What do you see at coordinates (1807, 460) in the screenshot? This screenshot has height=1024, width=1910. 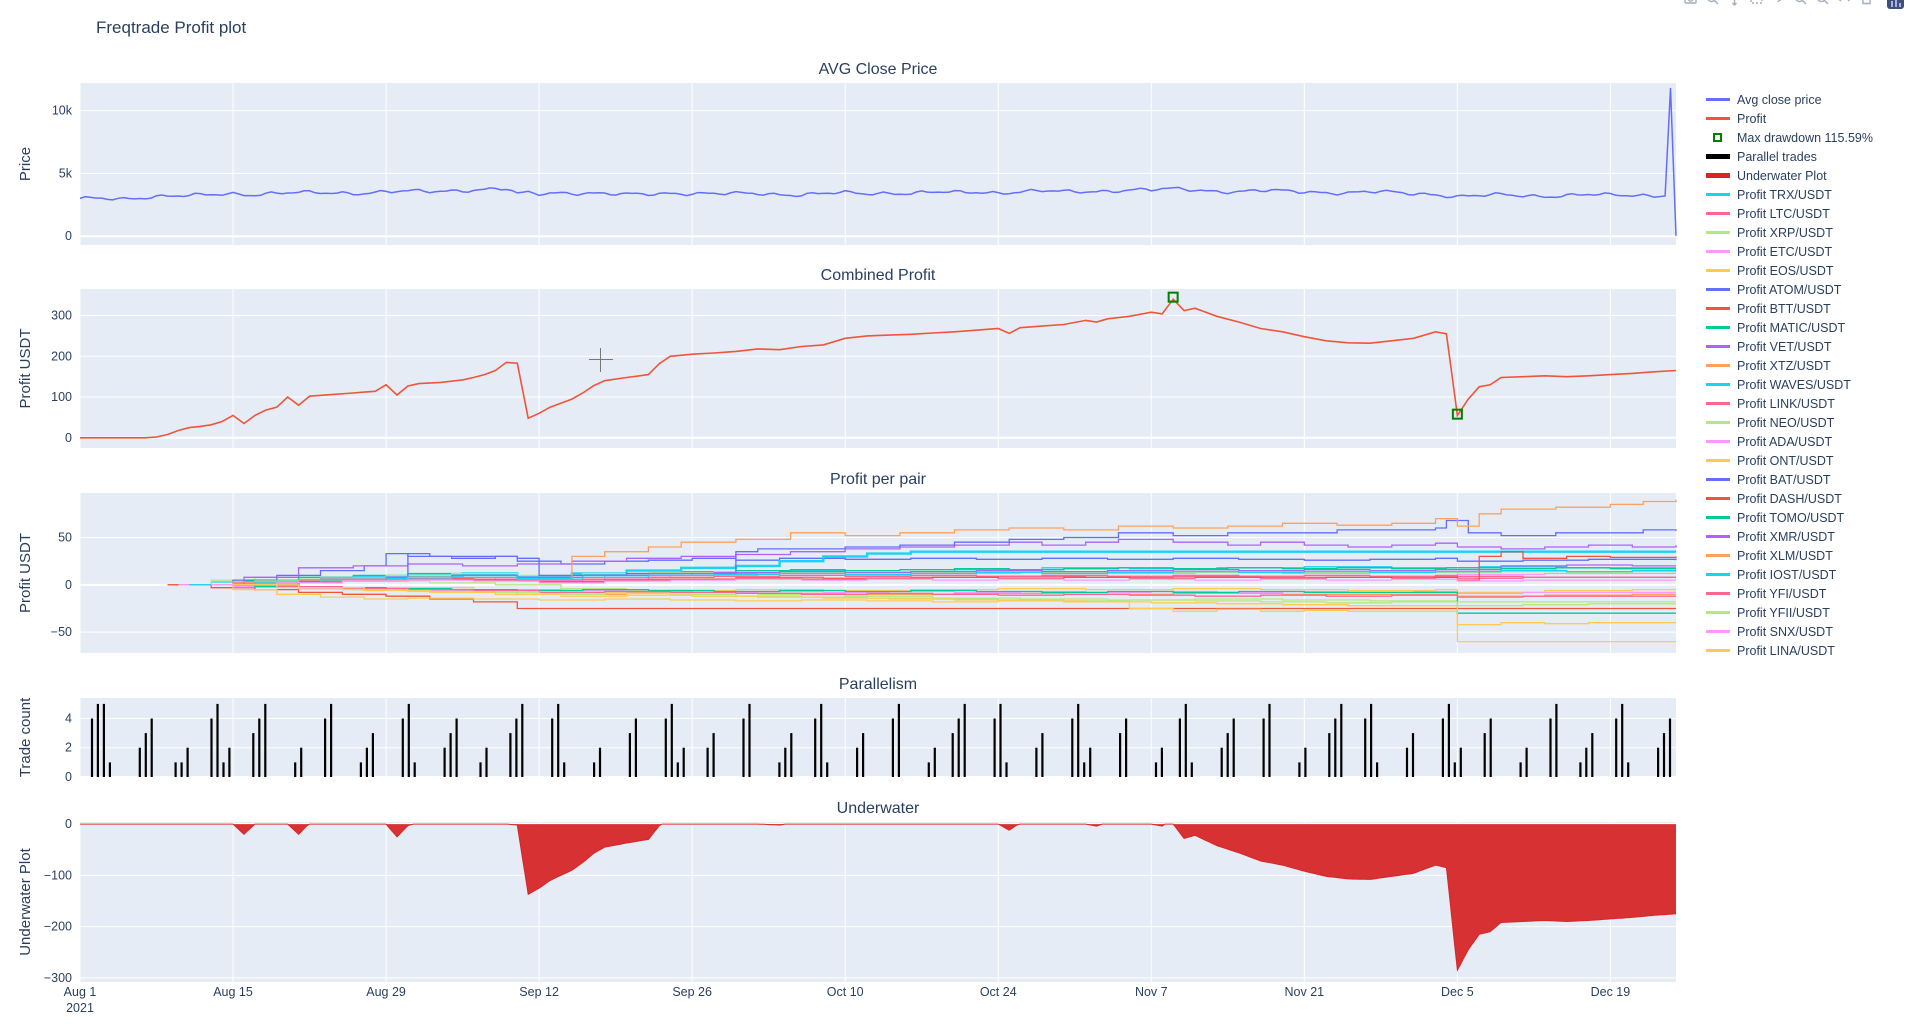 I see `legend-item: Profit ONT/USDT` at bounding box center [1807, 460].